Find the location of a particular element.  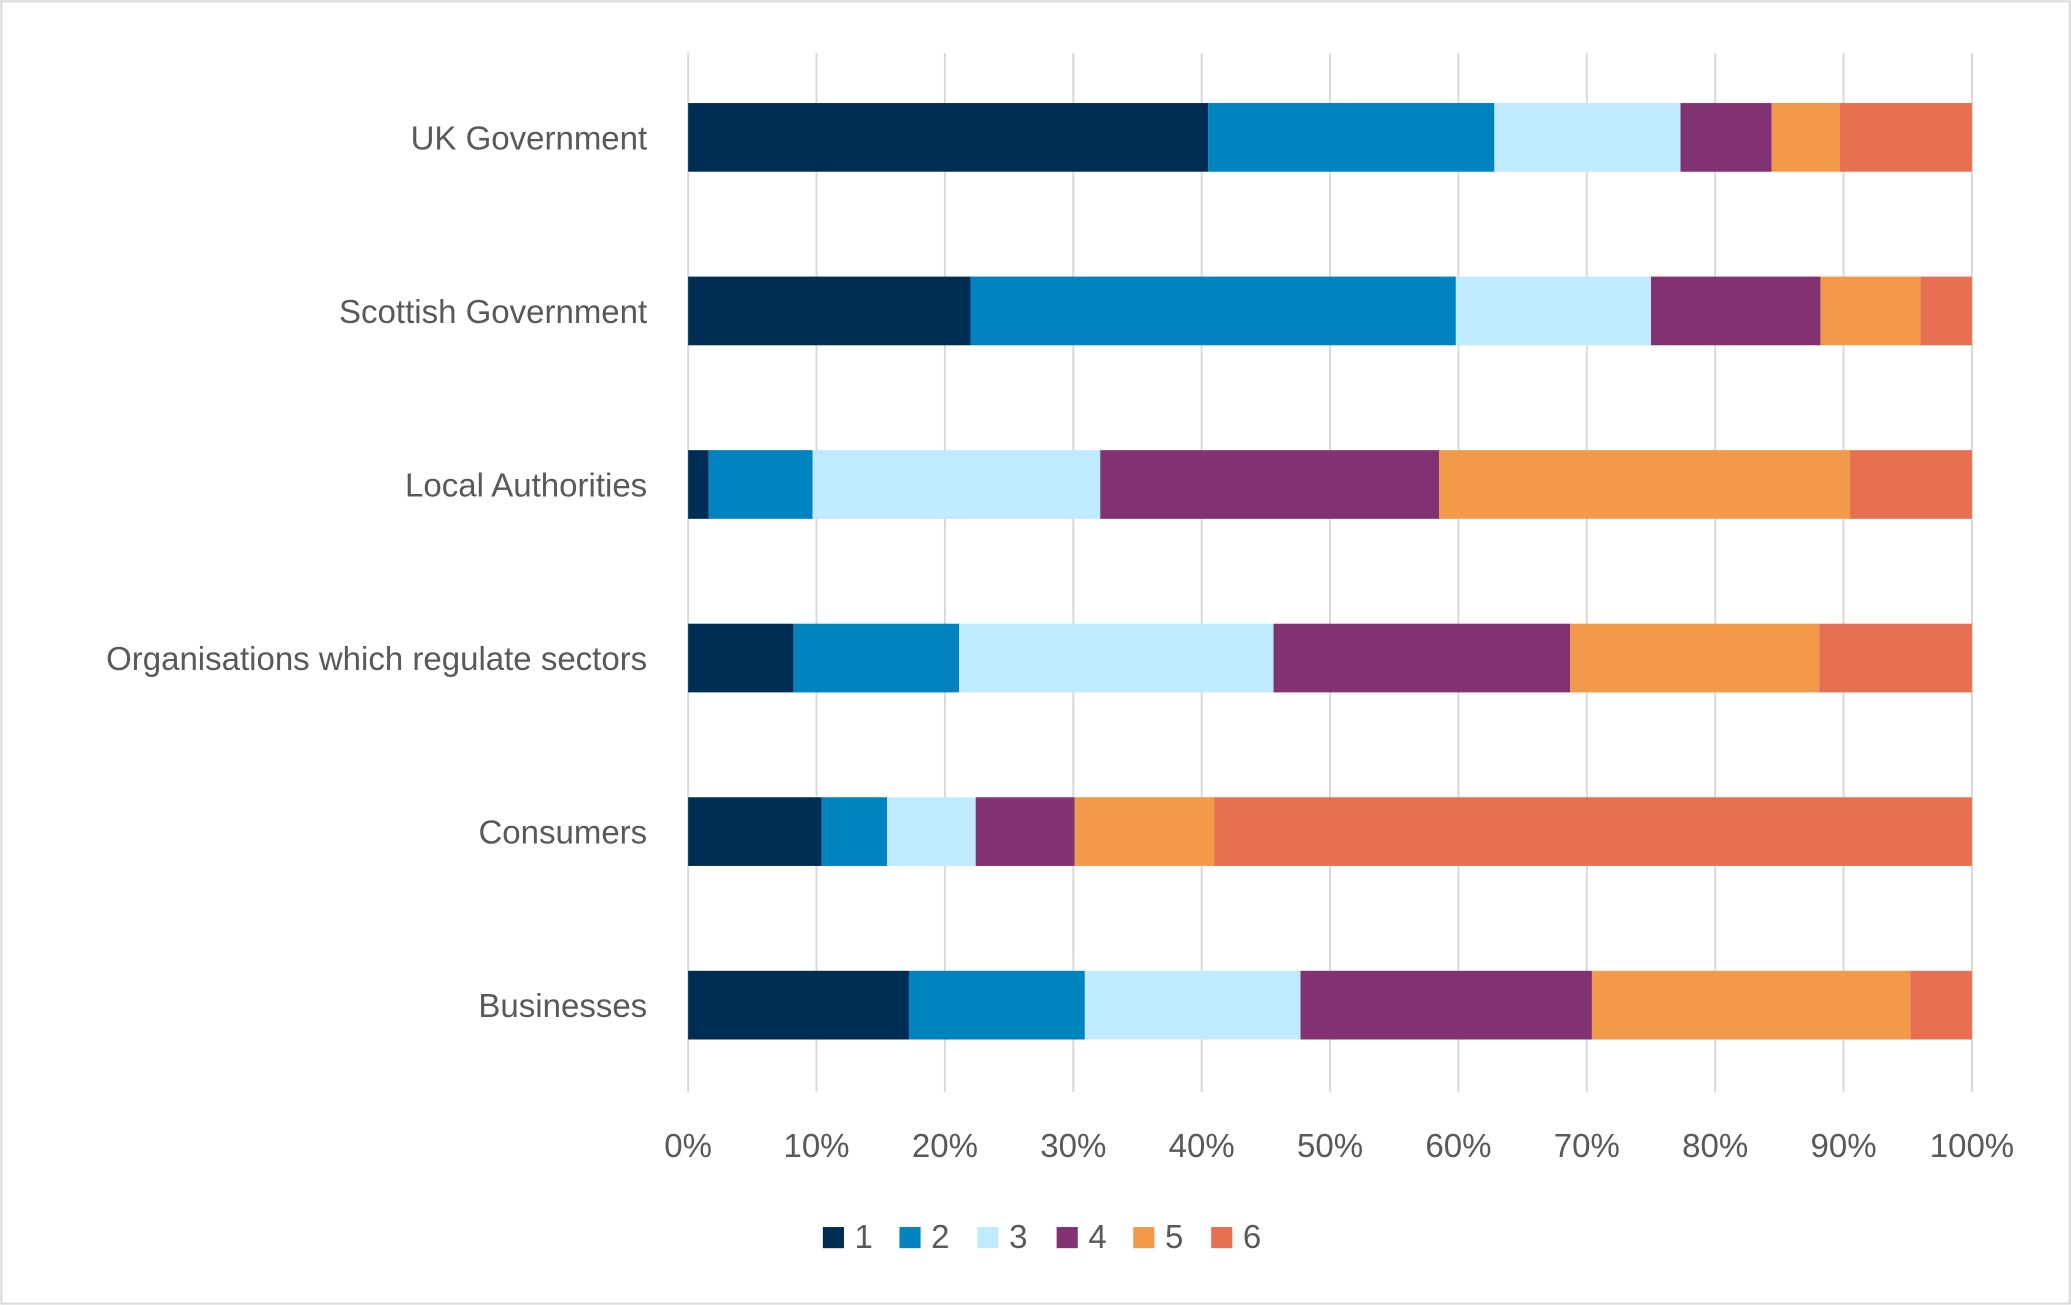

legend-label: 1 is located at coordinates (864, 1236).